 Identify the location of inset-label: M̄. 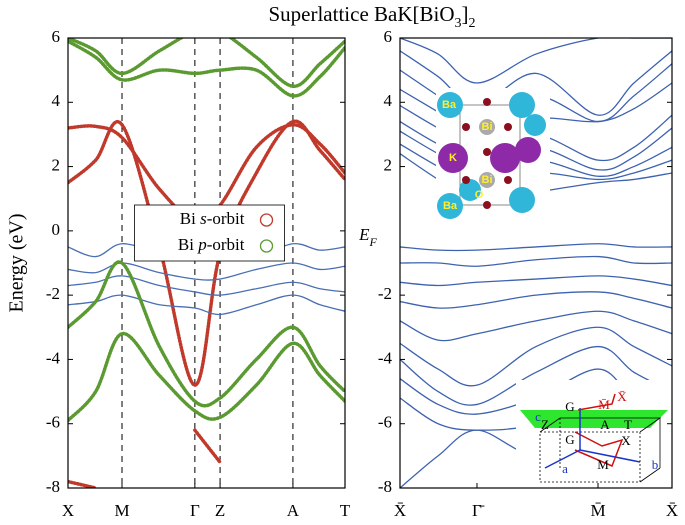
(604, 404).